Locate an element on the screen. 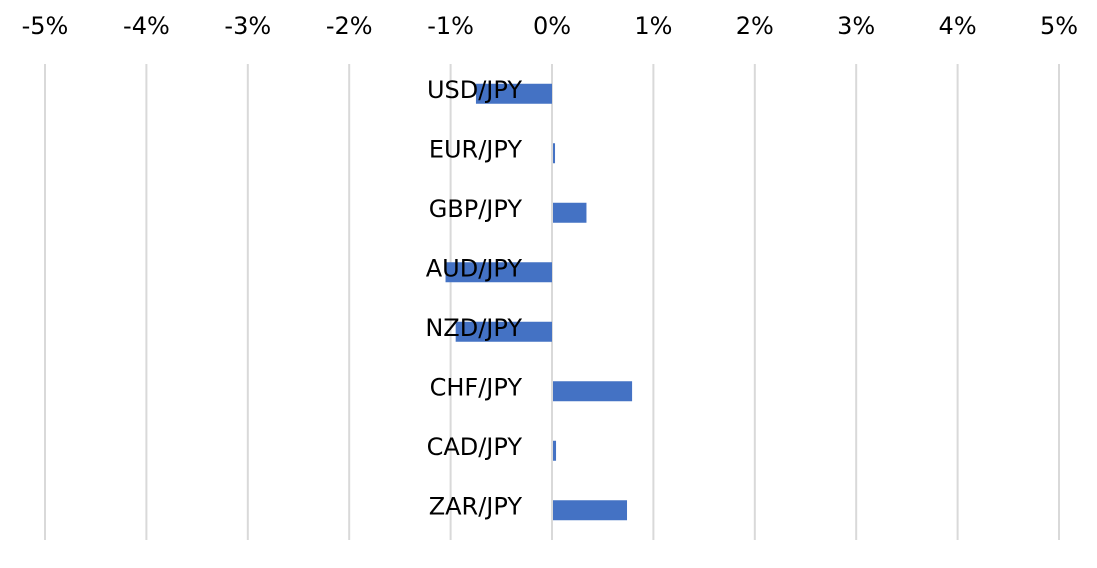  category-label: NZD/JPY is located at coordinates (473, 328).